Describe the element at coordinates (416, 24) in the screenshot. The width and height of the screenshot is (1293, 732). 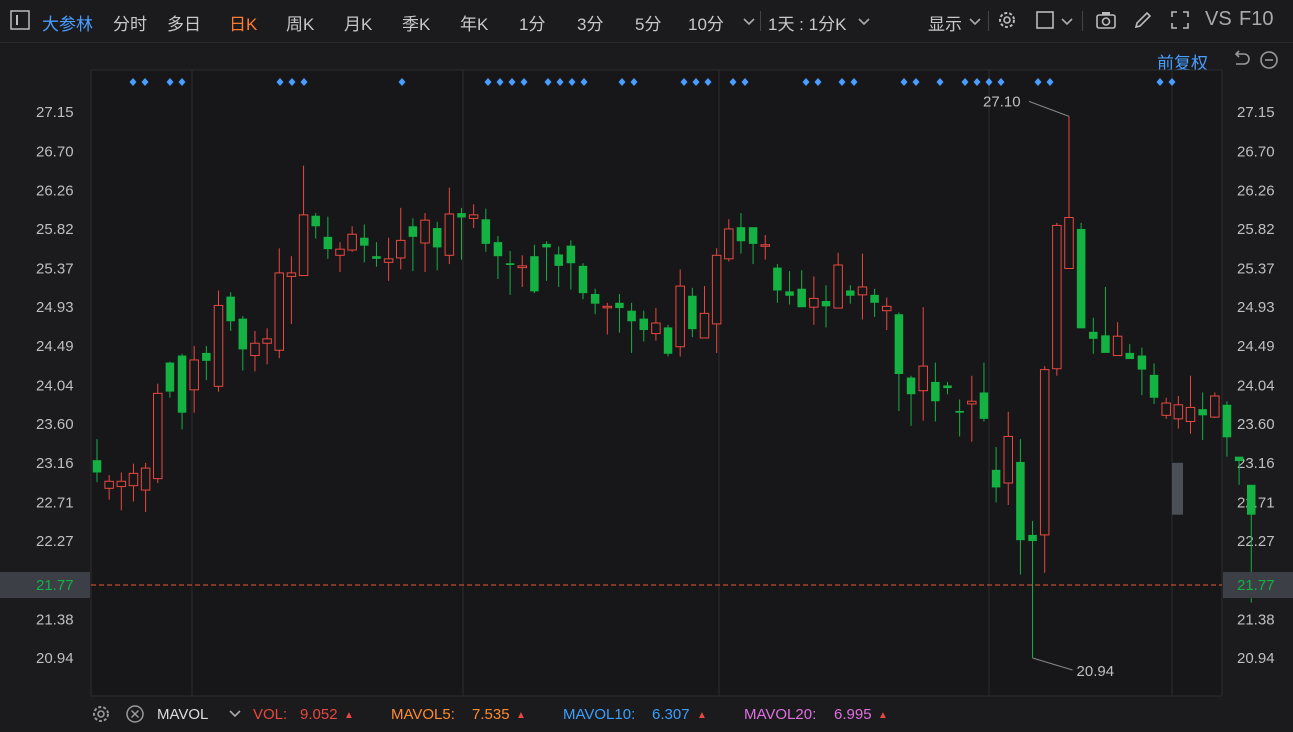
I see `tab-season-k: 季K` at that location.